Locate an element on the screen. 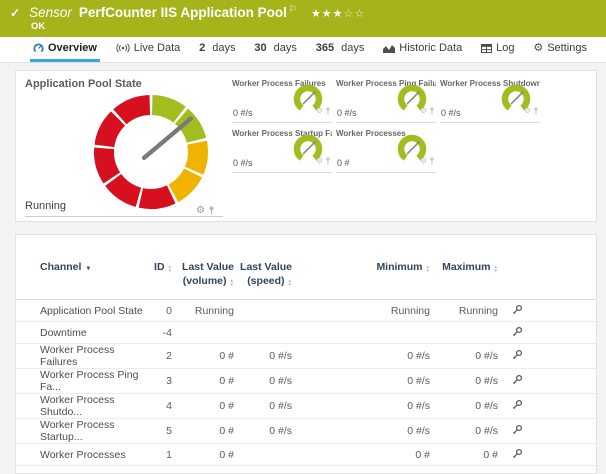  column-header-last-value-volume: Last Value (volume) ▲ ▼ is located at coordinates (208, 274).